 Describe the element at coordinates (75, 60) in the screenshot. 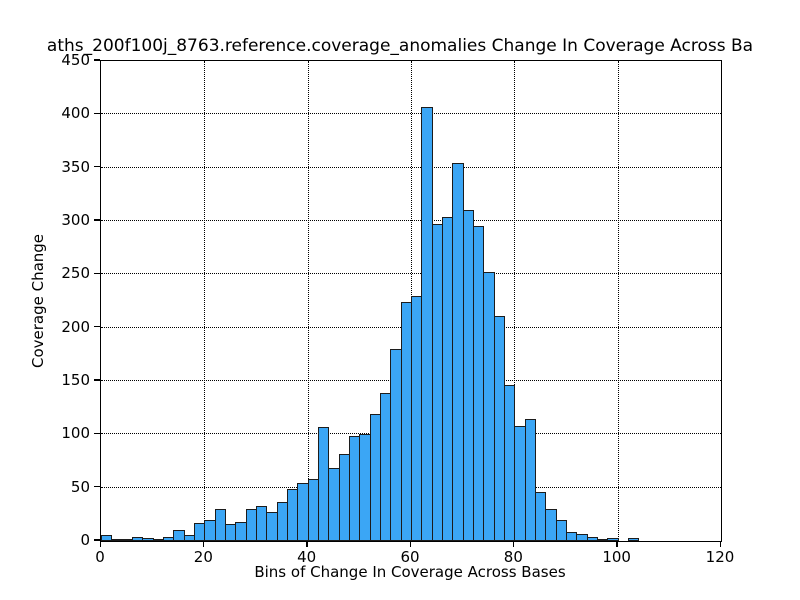

I see `y-tick-label: 450` at that location.